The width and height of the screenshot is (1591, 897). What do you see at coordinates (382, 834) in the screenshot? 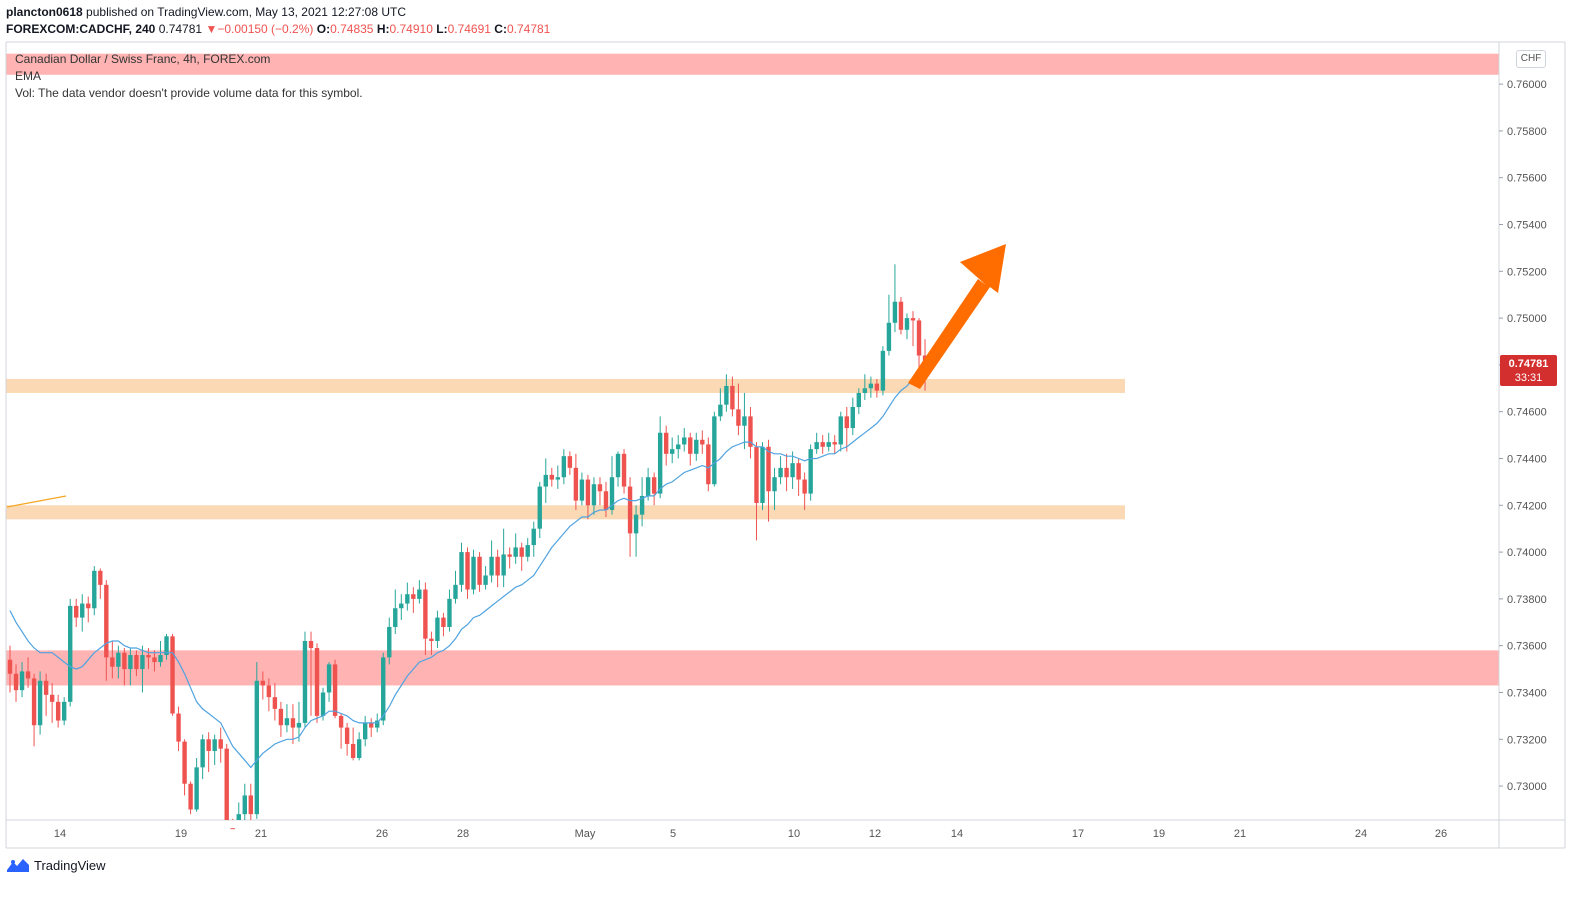
I see `time-tick-label: 26` at bounding box center [382, 834].